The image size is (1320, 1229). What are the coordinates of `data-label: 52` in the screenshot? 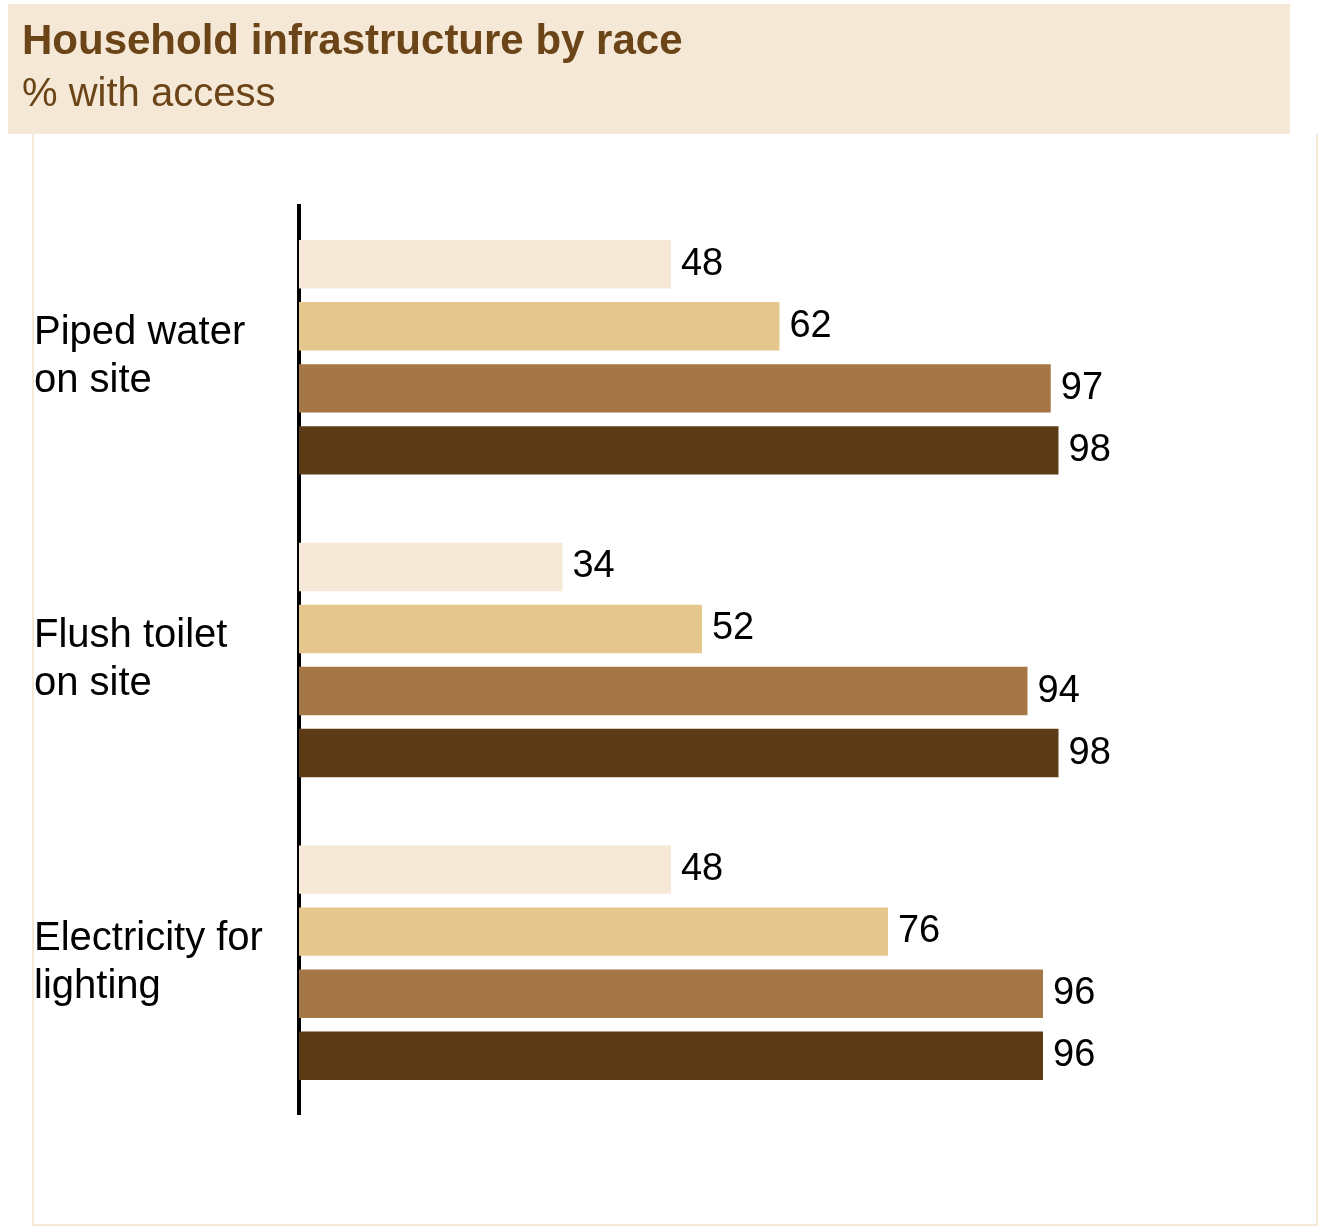 It's located at (733, 626).